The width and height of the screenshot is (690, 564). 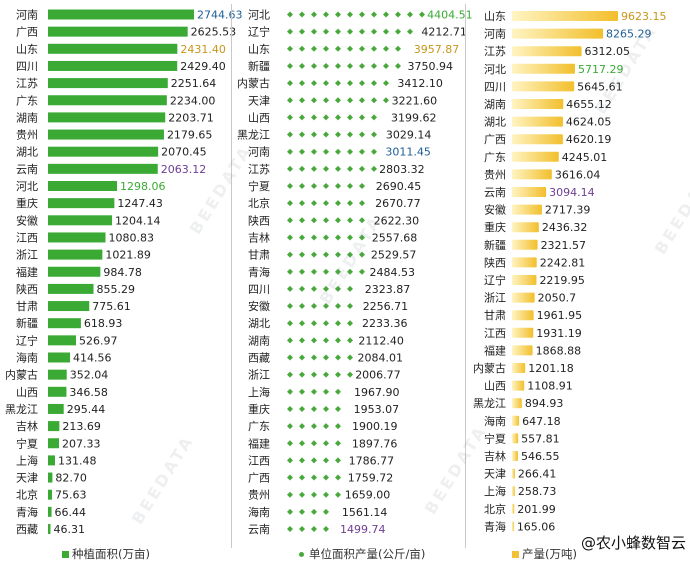 I want to click on area-value-label: 82.70, so click(x=71, y=478).